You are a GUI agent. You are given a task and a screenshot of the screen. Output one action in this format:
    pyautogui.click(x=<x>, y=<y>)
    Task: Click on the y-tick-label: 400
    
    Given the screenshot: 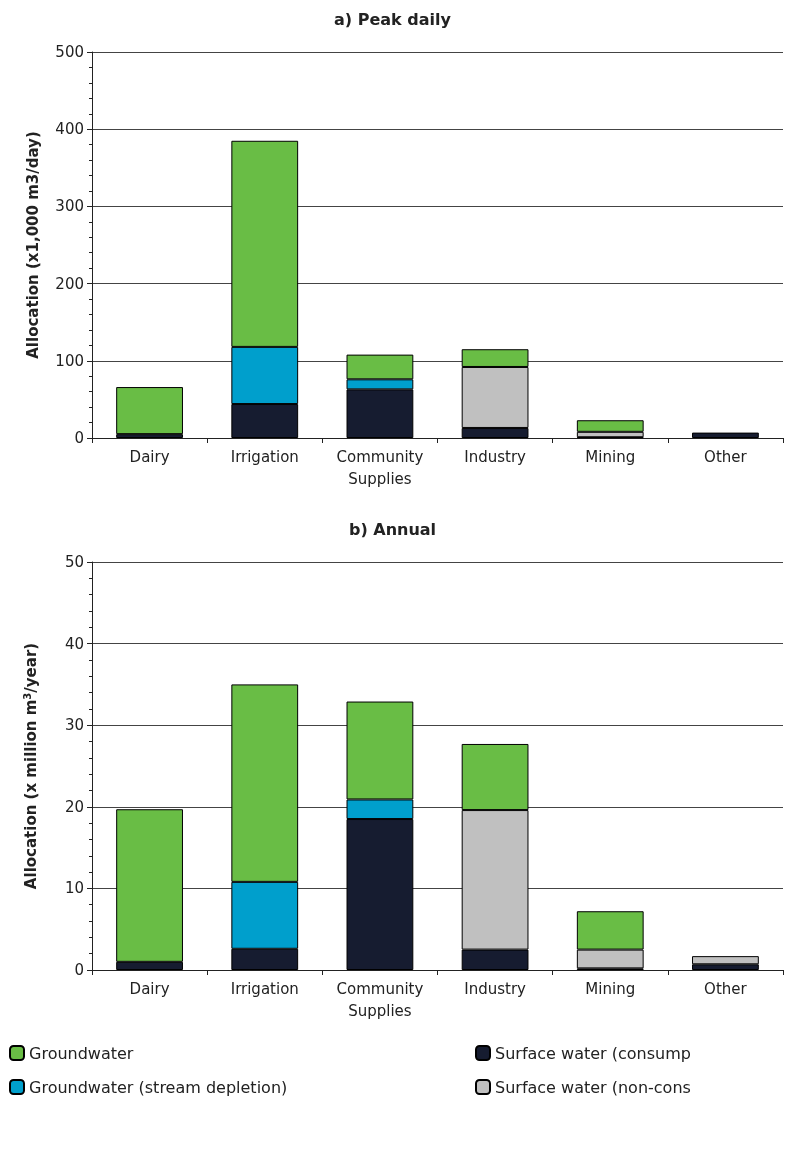 What is the action you would take?
    pyautogui.click(x=69, y=129)
    